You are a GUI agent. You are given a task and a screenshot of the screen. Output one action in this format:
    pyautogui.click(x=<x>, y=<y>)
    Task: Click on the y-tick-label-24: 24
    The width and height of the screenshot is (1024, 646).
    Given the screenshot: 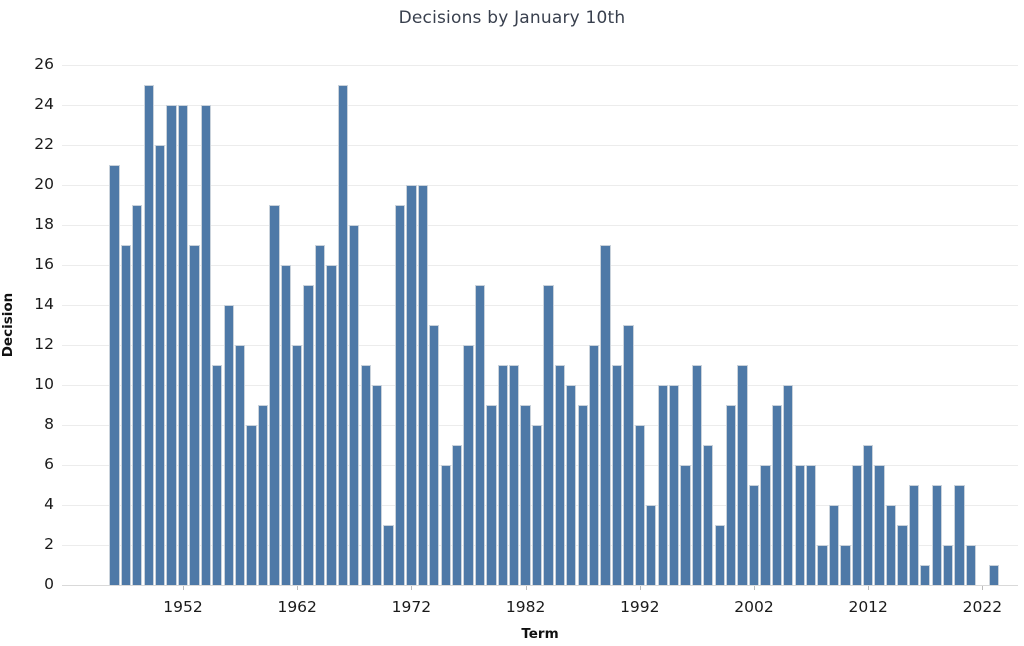 What is the action you would take?
    pyautogui.click(x=44, y=104)
    